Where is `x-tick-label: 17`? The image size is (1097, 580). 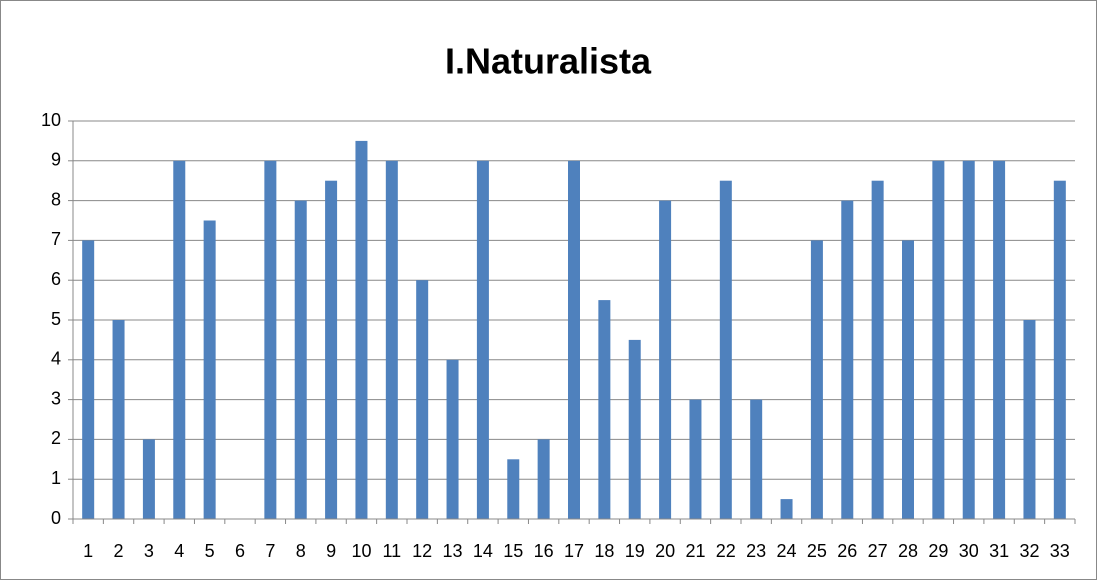 x-tick-label: 17 is located at coordinates (574, 551).